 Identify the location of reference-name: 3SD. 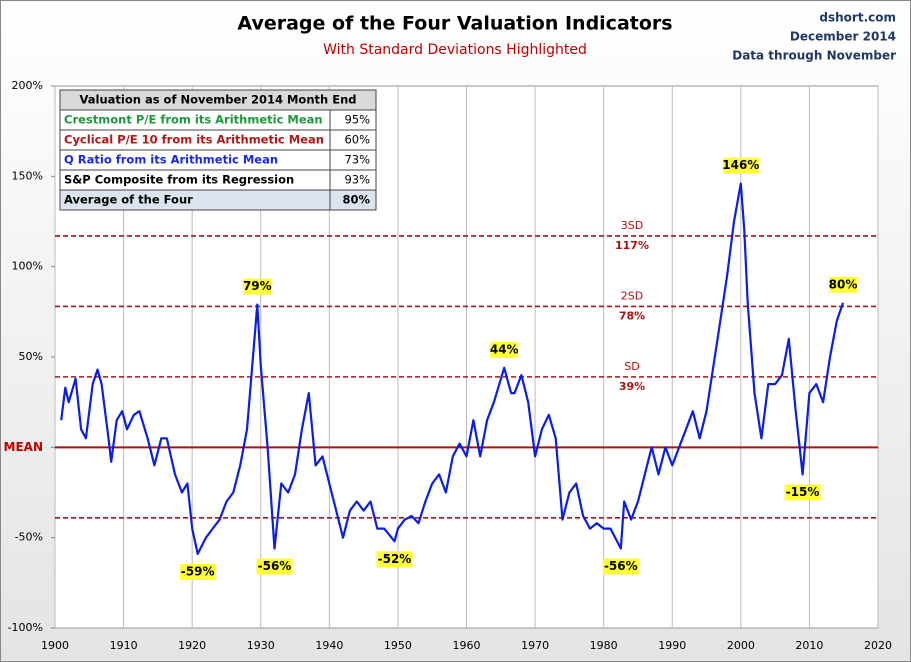
(632, 225).